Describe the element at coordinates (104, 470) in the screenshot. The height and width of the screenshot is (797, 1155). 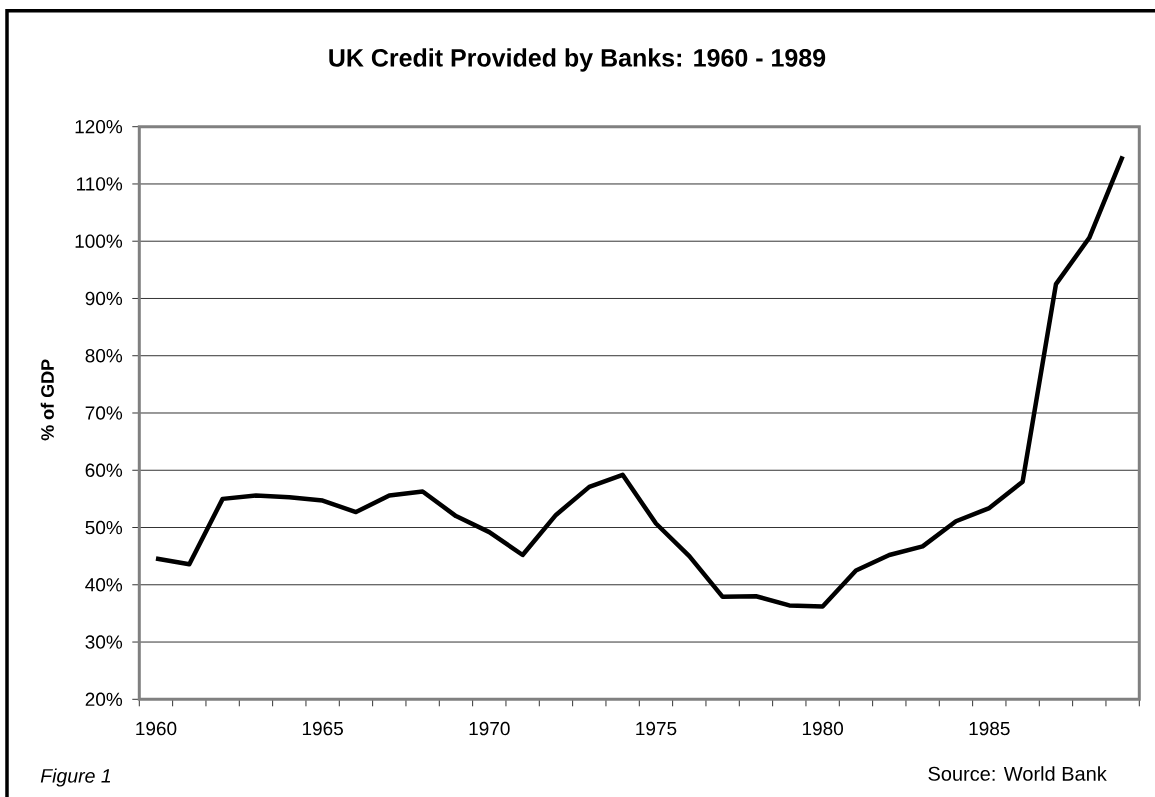
I see `y-tick-label: 60%` at that location.